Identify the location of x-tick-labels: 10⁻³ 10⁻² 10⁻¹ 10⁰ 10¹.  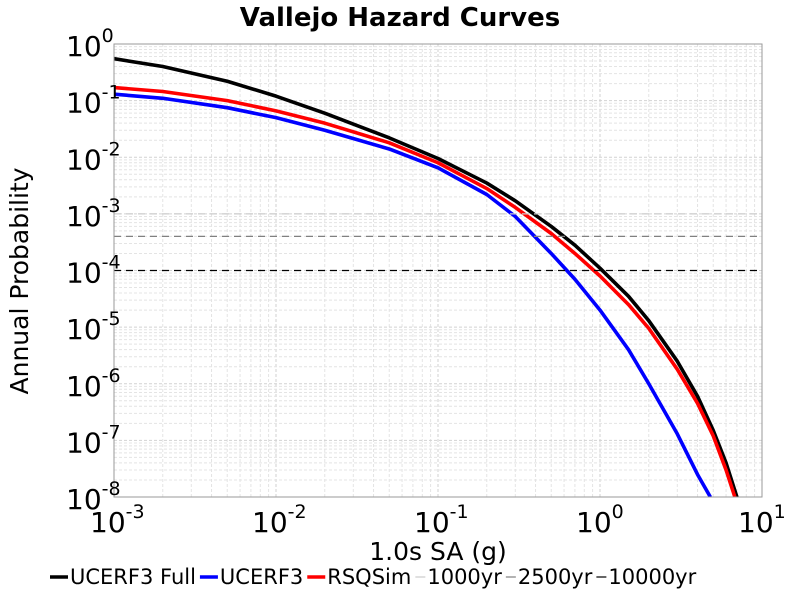
(438, 520).